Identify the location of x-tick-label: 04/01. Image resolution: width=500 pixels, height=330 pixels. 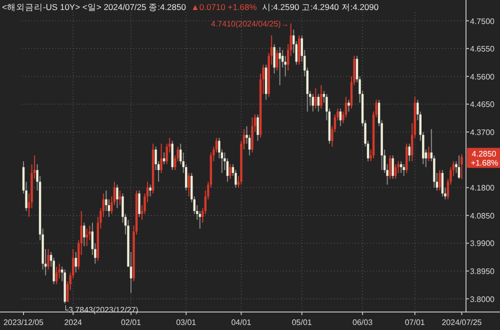
(241, 322).